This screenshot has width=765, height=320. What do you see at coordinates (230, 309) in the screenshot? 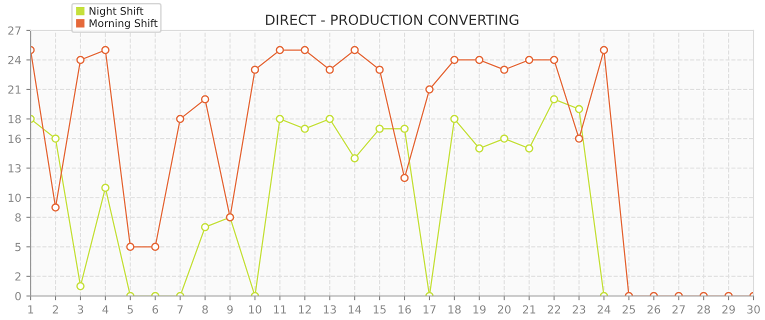
I see `x-tick-label: 9` at bounding box center [230, 309].